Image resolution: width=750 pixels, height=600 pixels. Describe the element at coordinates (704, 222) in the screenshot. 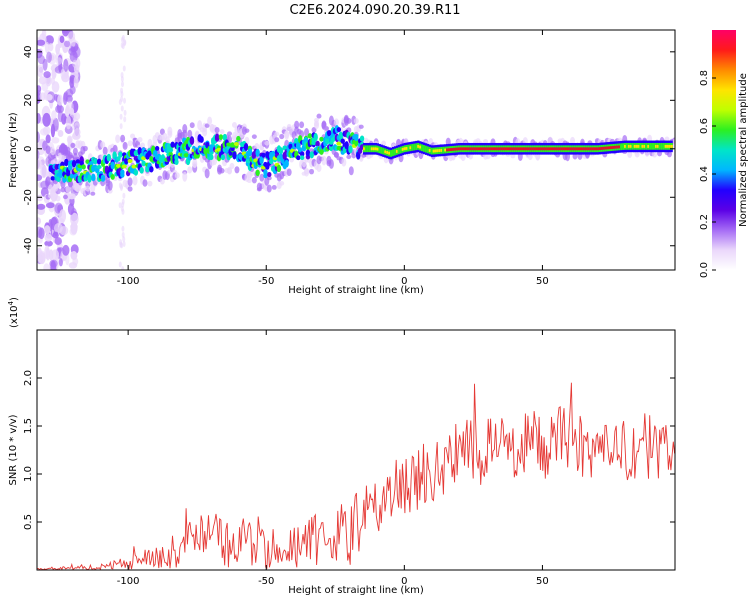

I see `colorbar-tick-label: 0.2` at that location.